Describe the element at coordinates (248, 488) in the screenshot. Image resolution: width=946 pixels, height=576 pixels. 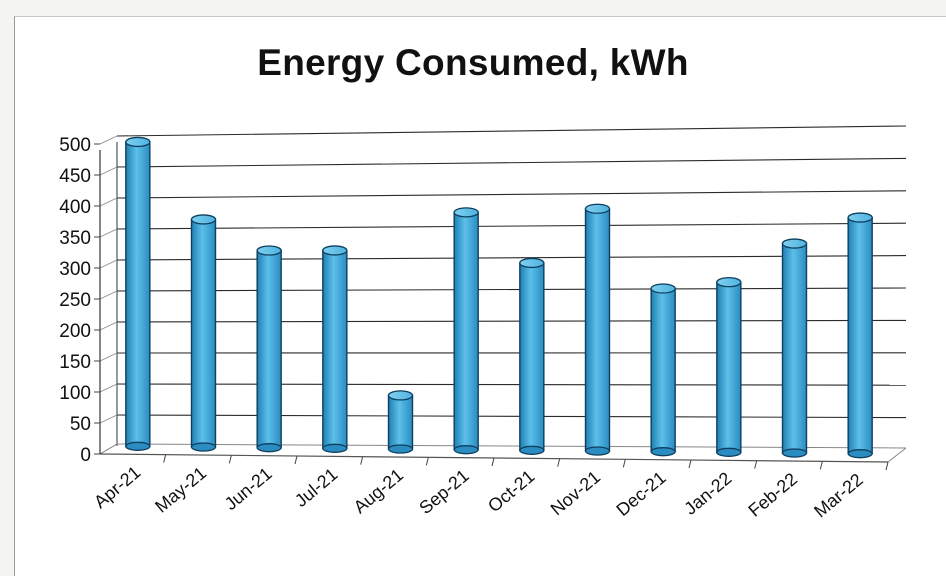
I see `x-tick-label: Jun-21` at that location.